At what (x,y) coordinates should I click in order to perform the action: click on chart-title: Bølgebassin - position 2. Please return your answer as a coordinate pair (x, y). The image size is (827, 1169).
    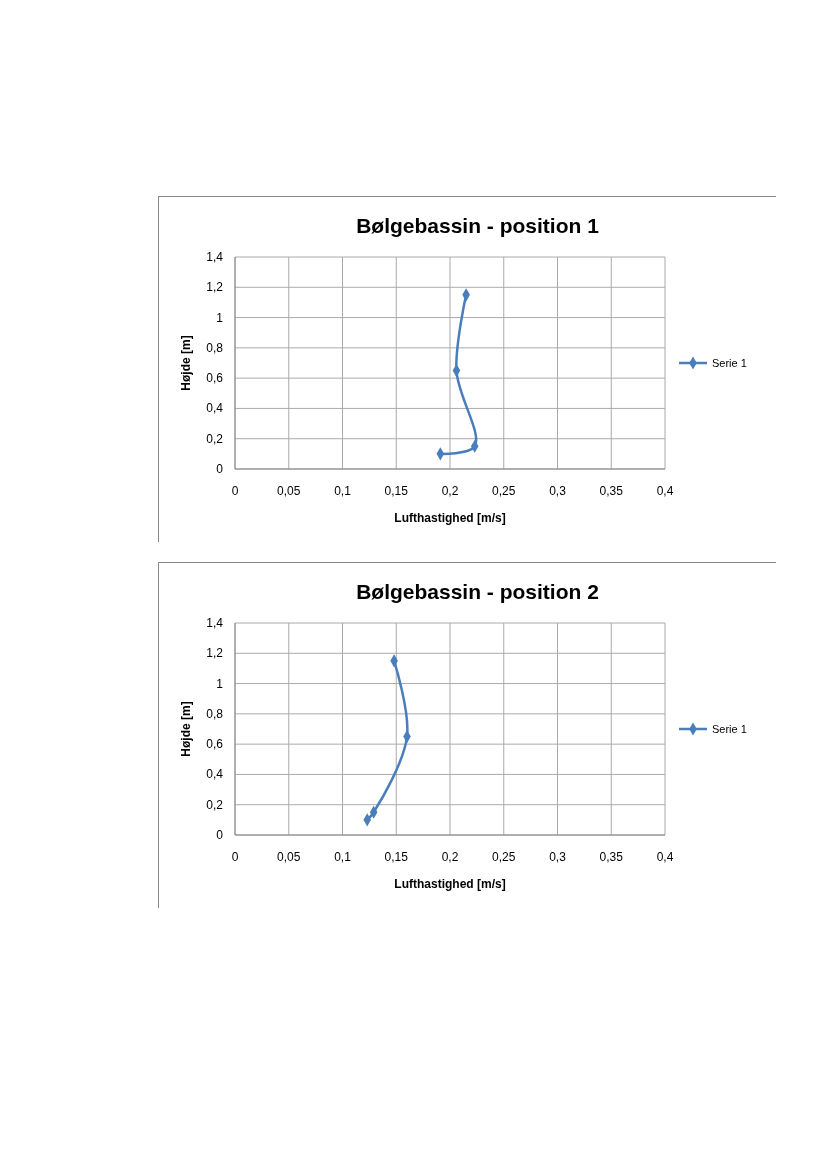
    Looking at the image, I should click on (477, 591).